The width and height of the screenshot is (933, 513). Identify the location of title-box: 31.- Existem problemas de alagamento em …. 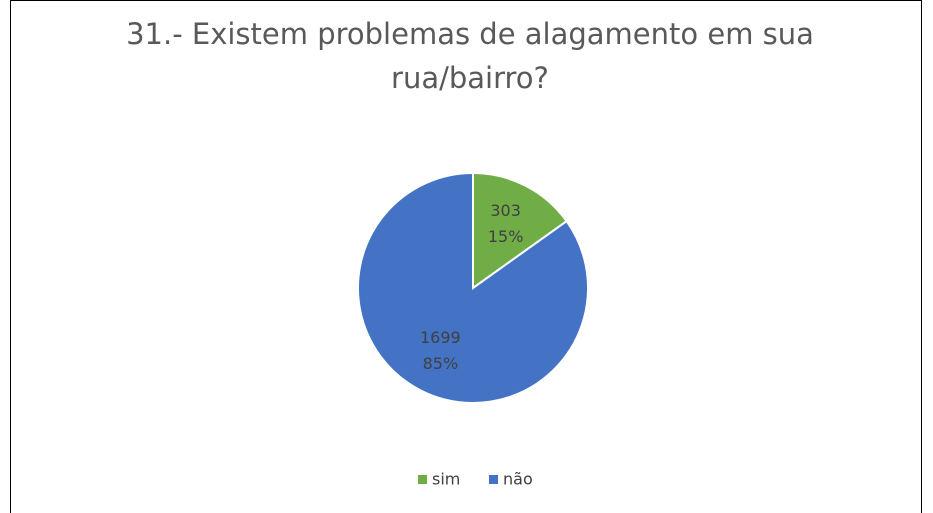
(470, 56).